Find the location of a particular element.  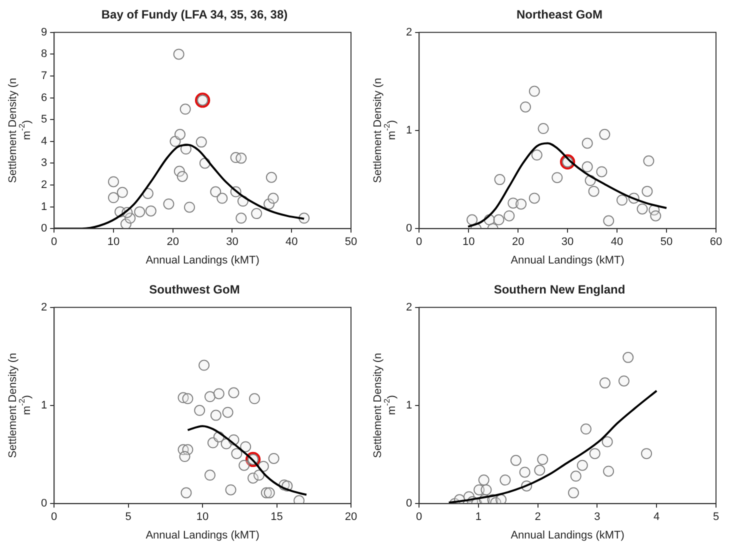

x-tick-label: 3 is located at coordinates (597, 517).